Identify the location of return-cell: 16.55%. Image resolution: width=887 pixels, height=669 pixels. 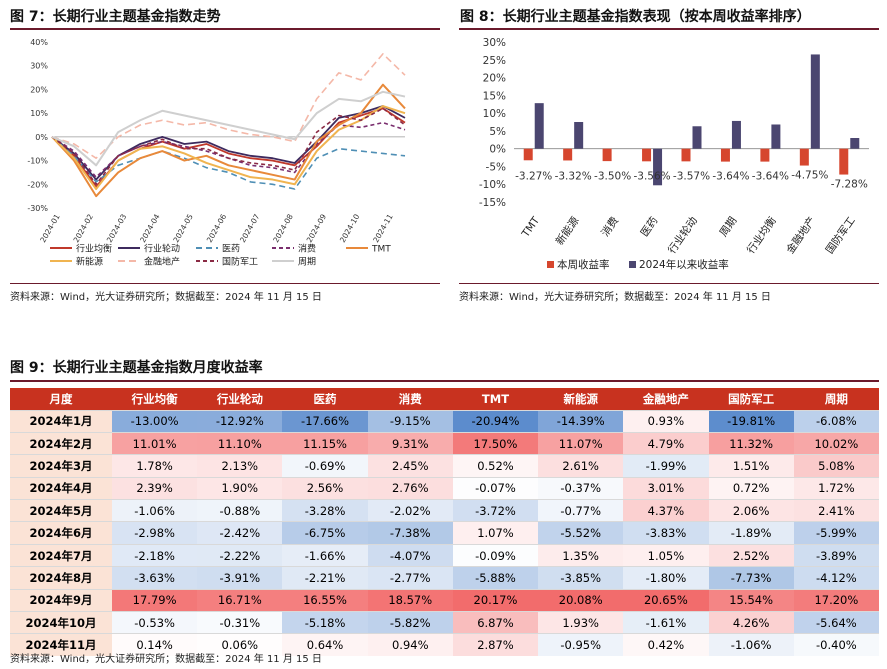
(325, 600).